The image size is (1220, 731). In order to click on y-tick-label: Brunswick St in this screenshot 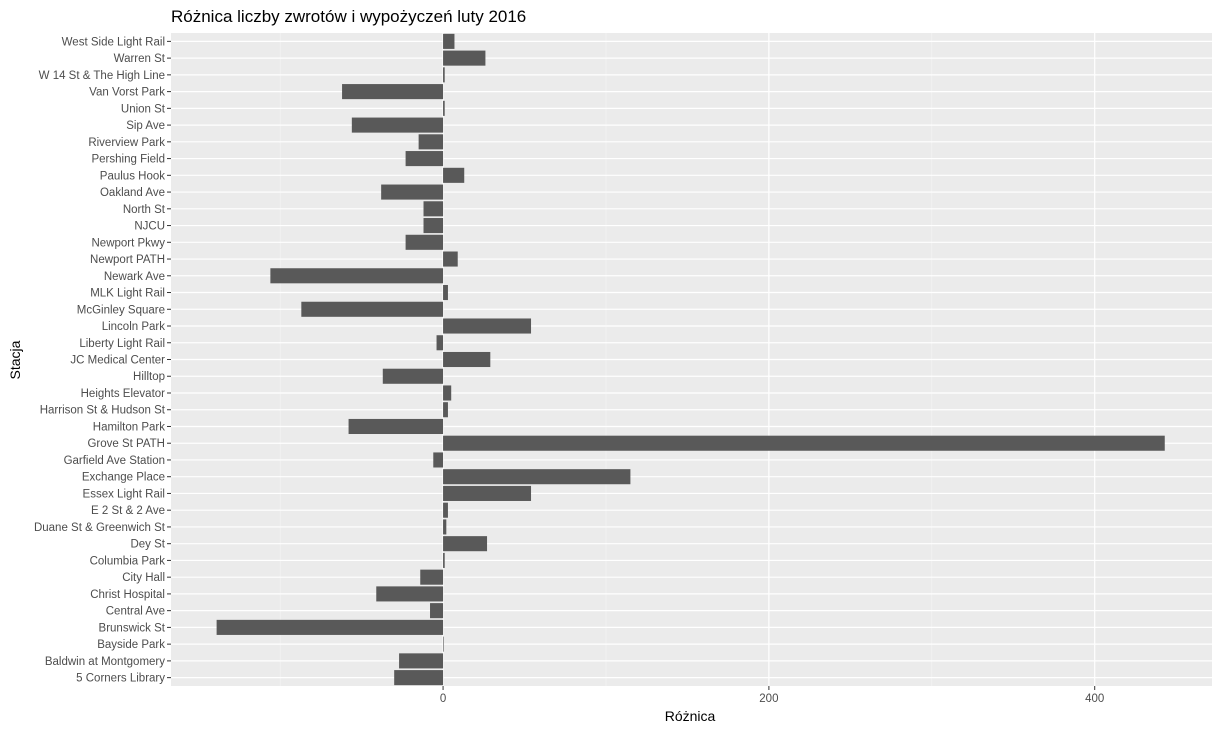, I will do `click(132, 628)`.